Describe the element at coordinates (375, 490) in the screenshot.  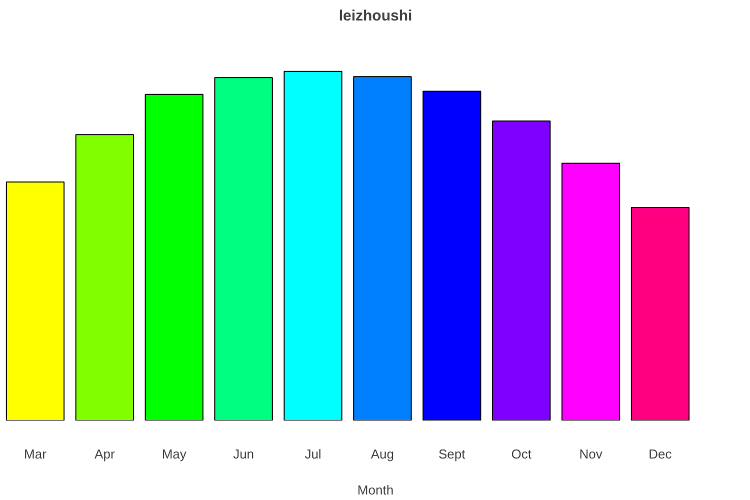
I see `x-axis-title: Month` at that location.